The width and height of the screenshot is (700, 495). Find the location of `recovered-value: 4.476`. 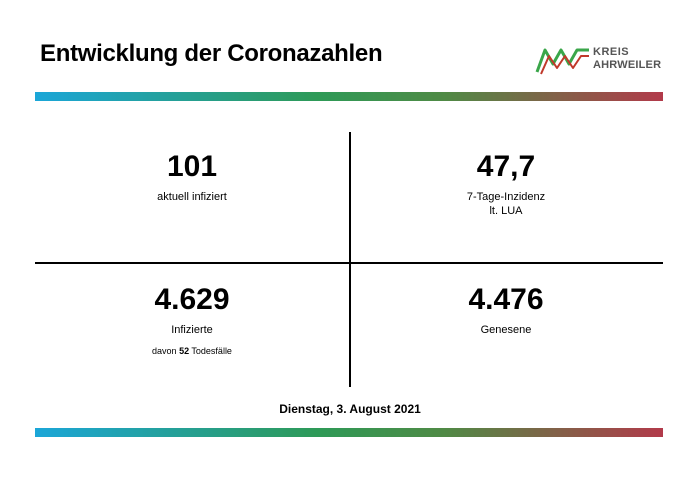

recovered-value: 4.476 is located at coordinates (506, 299).